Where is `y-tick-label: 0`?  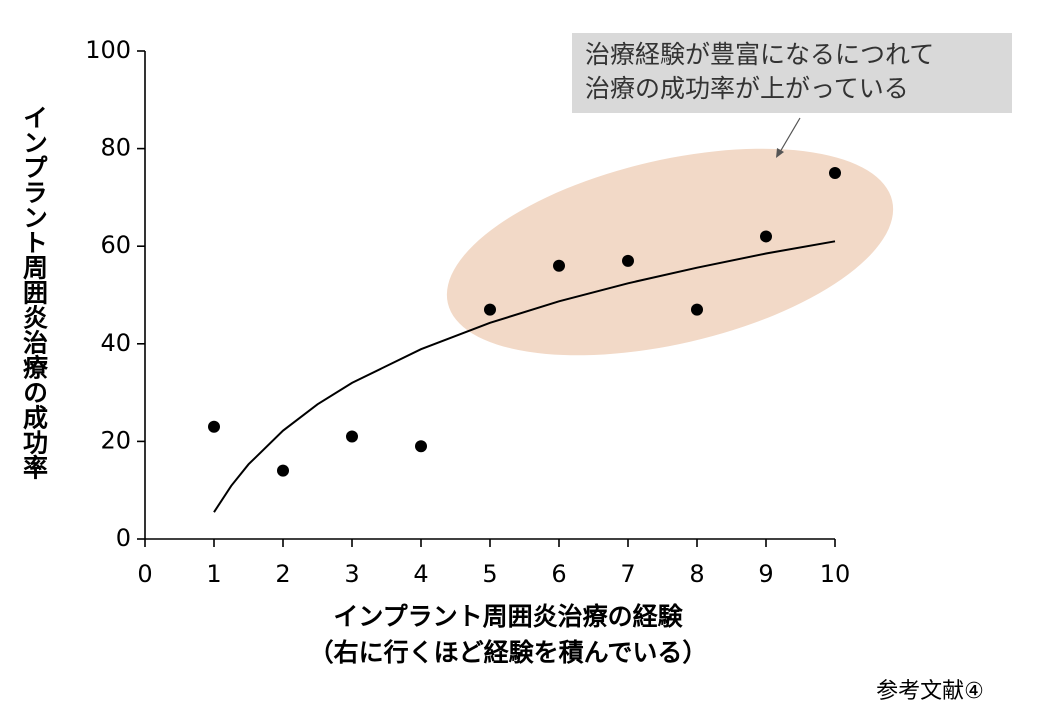
y-tick-label: 0 is located at coordinates (123, 538).